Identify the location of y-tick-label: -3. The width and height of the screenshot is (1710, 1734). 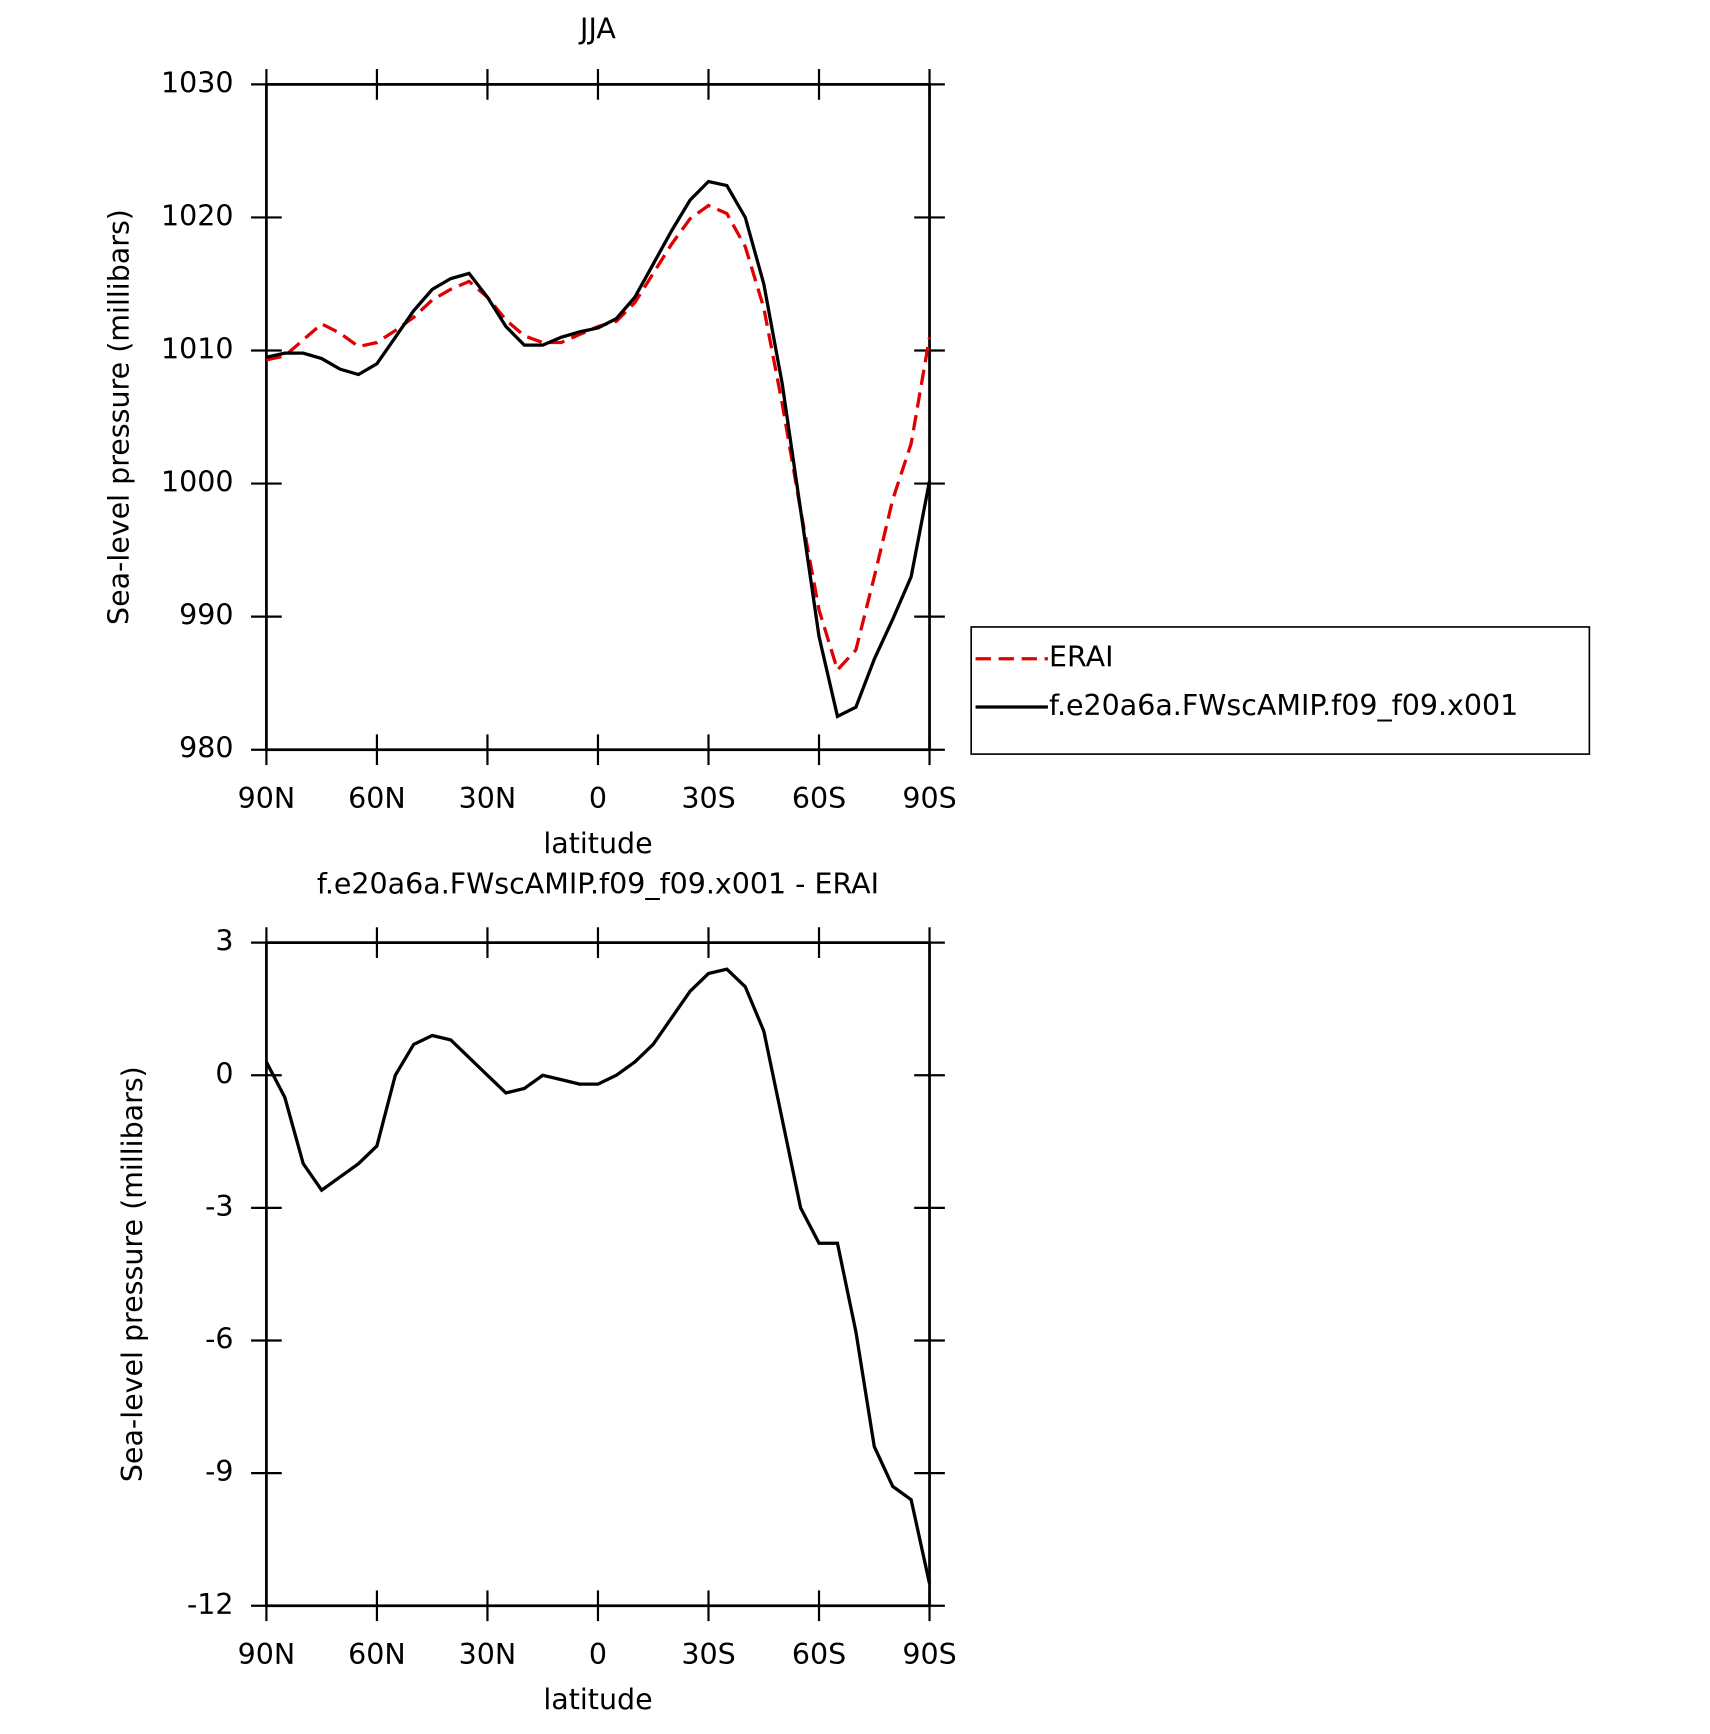
(219, 1206).